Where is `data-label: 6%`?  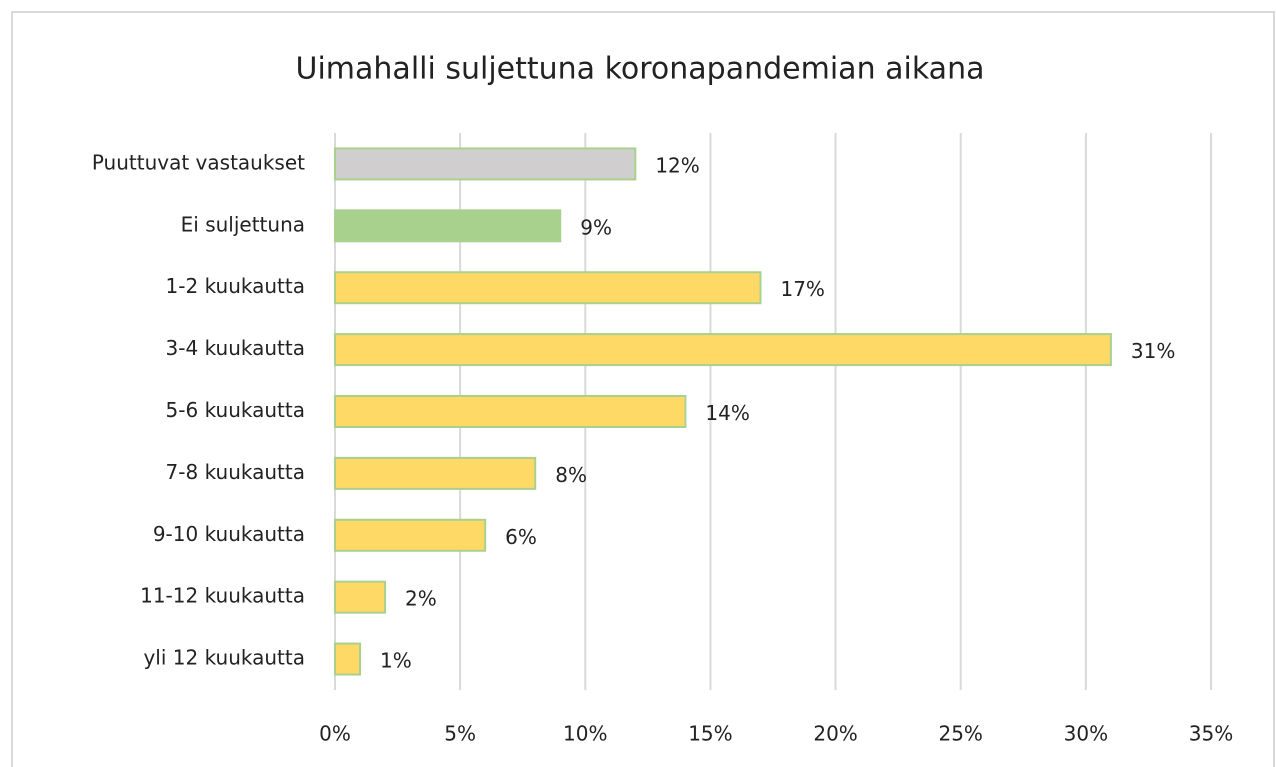
data-label: 6% is located at coordinates (521, 537).